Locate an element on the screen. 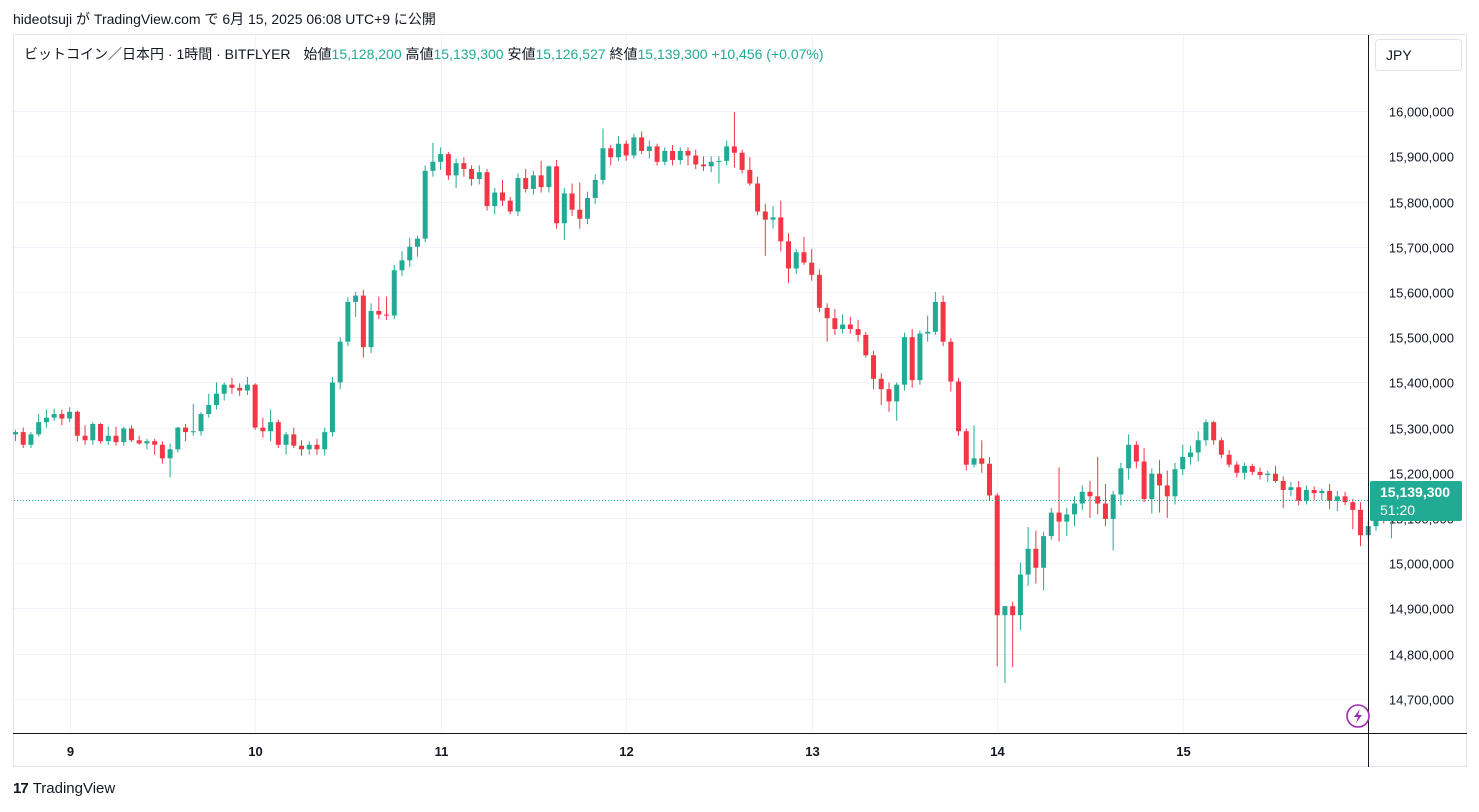 This screenshot has width=1479, height=812. legend-symbol: ビットコイン／日本円 · 1時間 · BITFLYER is located at coordinates (157, 54).